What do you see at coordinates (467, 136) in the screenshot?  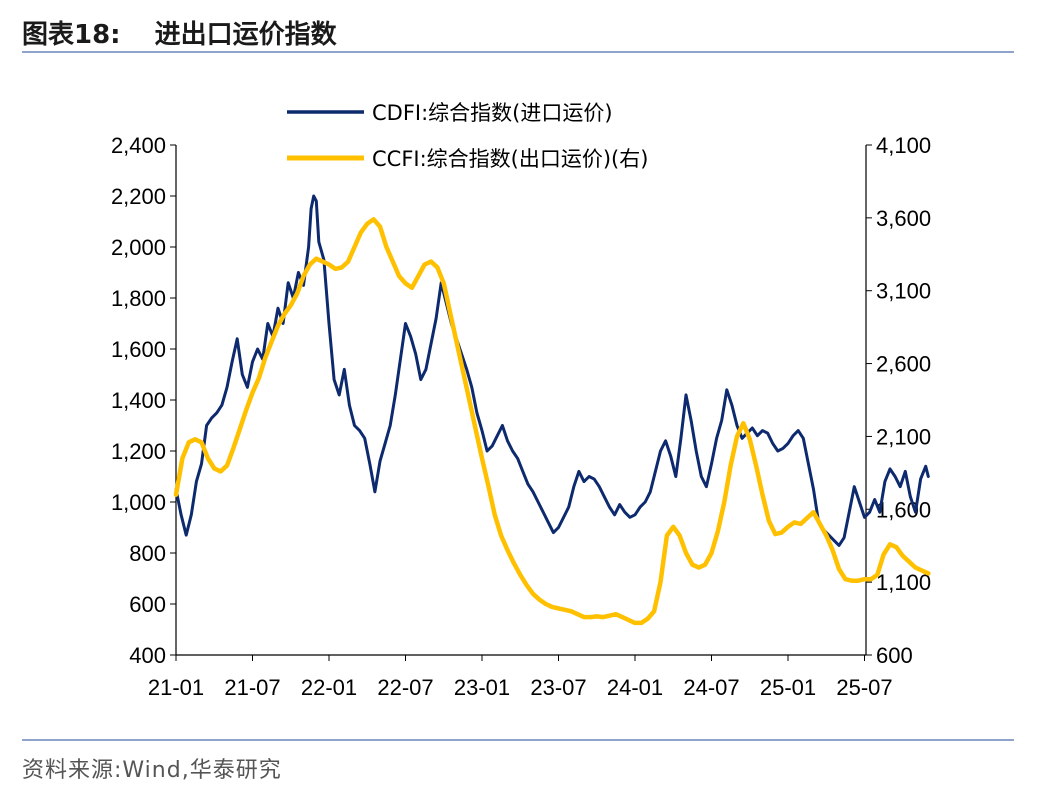 I see `legend: CDFI:综合指数(进口运价) CCFI:综合指数(出口运价)(右)` at bounding box center [467, 136].